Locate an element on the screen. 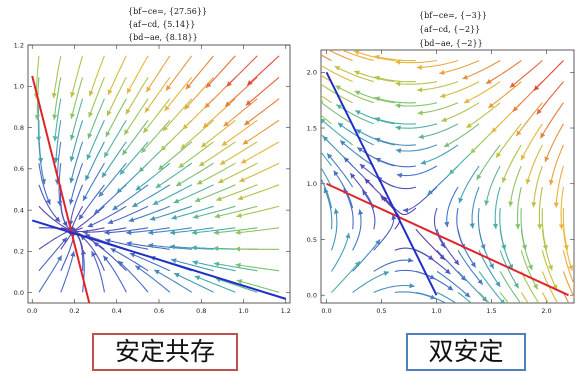  x-tick-label: 0.0 is located at coordinates (326, 311).